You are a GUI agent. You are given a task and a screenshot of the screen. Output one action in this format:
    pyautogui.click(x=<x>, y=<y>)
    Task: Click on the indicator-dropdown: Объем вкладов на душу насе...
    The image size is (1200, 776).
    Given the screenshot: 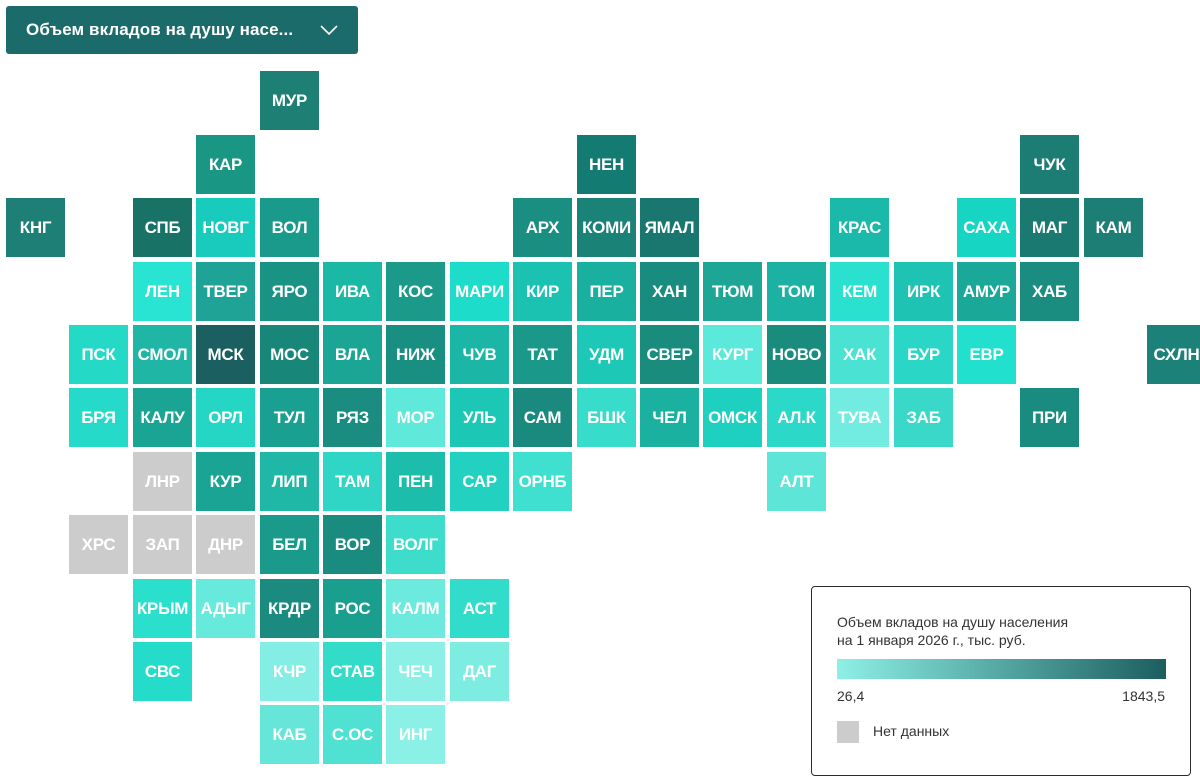 What is the action you would take?
    pyautogui.click(x=182, y=30)
    